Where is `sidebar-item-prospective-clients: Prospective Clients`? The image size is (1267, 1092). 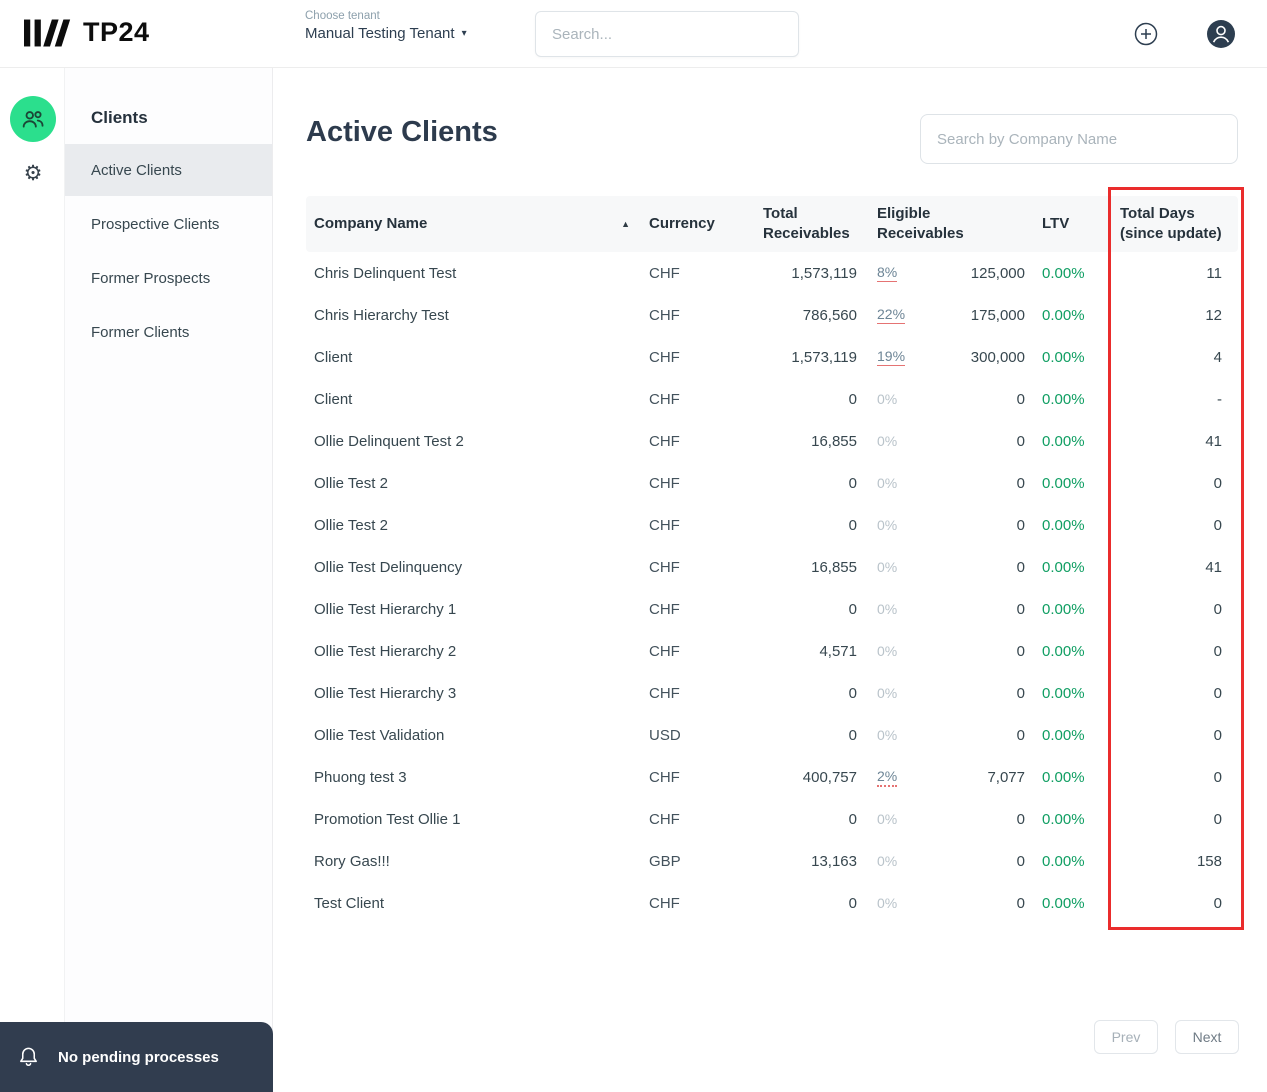
sidebar-item-prospective-clients: Prospective Clients is located at coordinates (155, 224).